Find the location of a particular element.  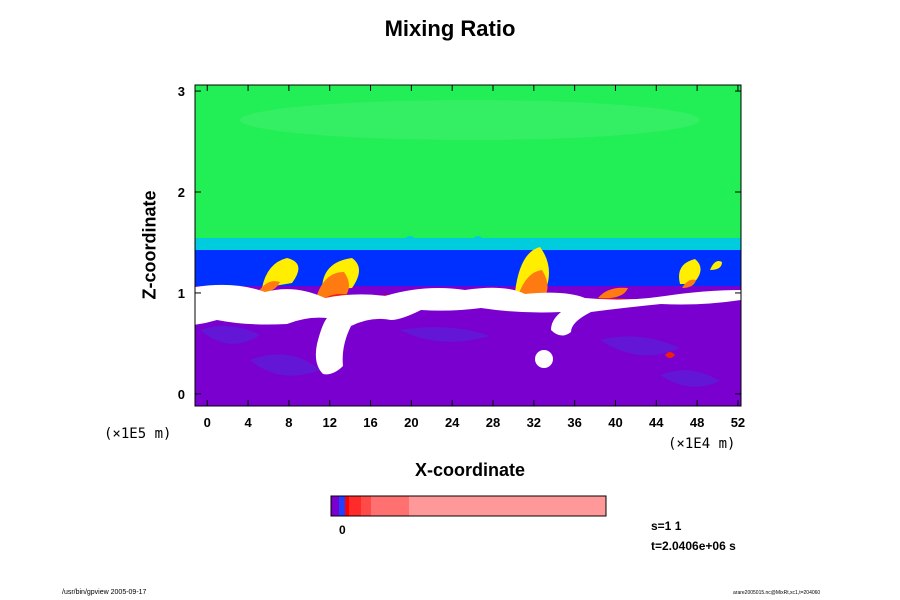

field-lower-dark-swirls is located at coordinates (460, 356).